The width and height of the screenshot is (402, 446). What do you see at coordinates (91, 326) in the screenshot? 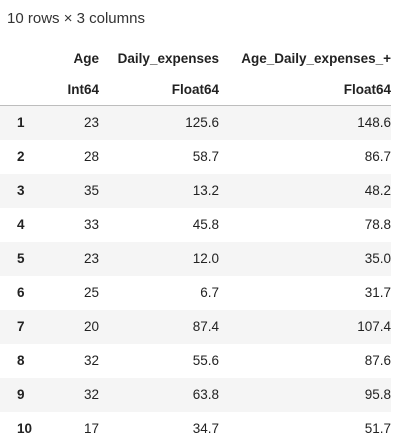
I see `cell-age: 20` at bounding box center [91, 326].